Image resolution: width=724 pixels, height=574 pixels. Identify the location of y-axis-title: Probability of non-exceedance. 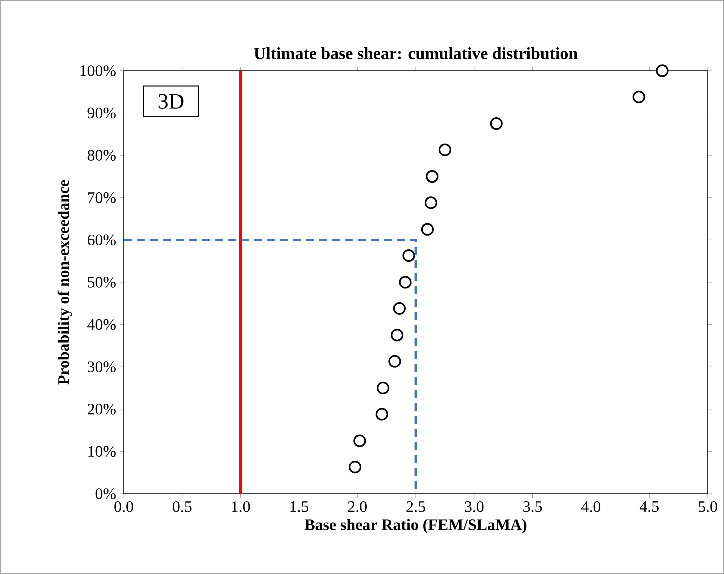
(65, 282).